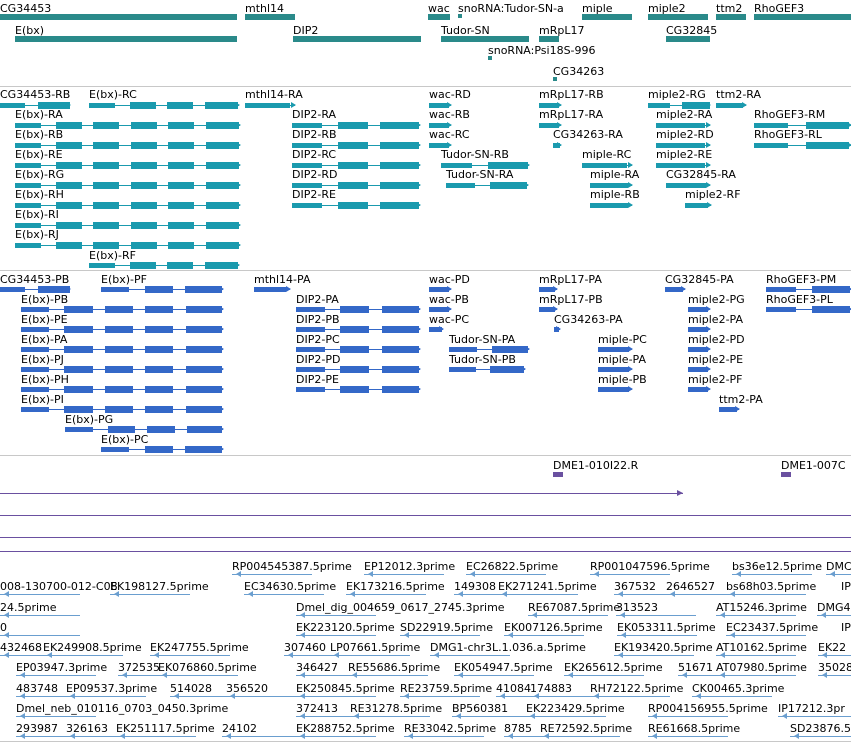 The image size is (851, 743). Describe the element at coordinates (701, 174) in the screenshot. I see `transcript-label: CG32845-RA` at that location.